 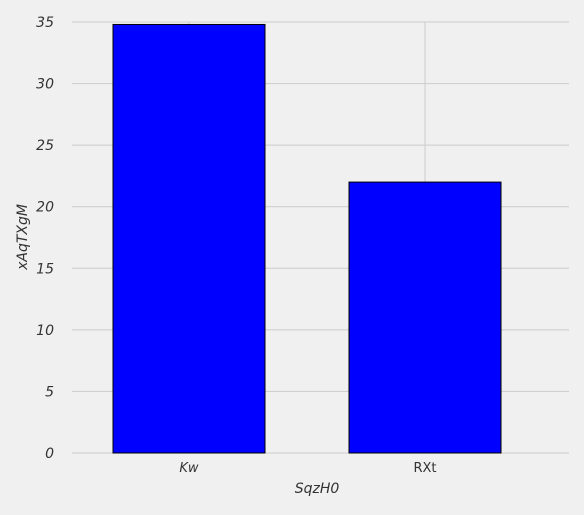 What do you see at coordinates (49, 392) in the screenshot?
I see `y-tick-label: 5` at bounding box center [49, 392].